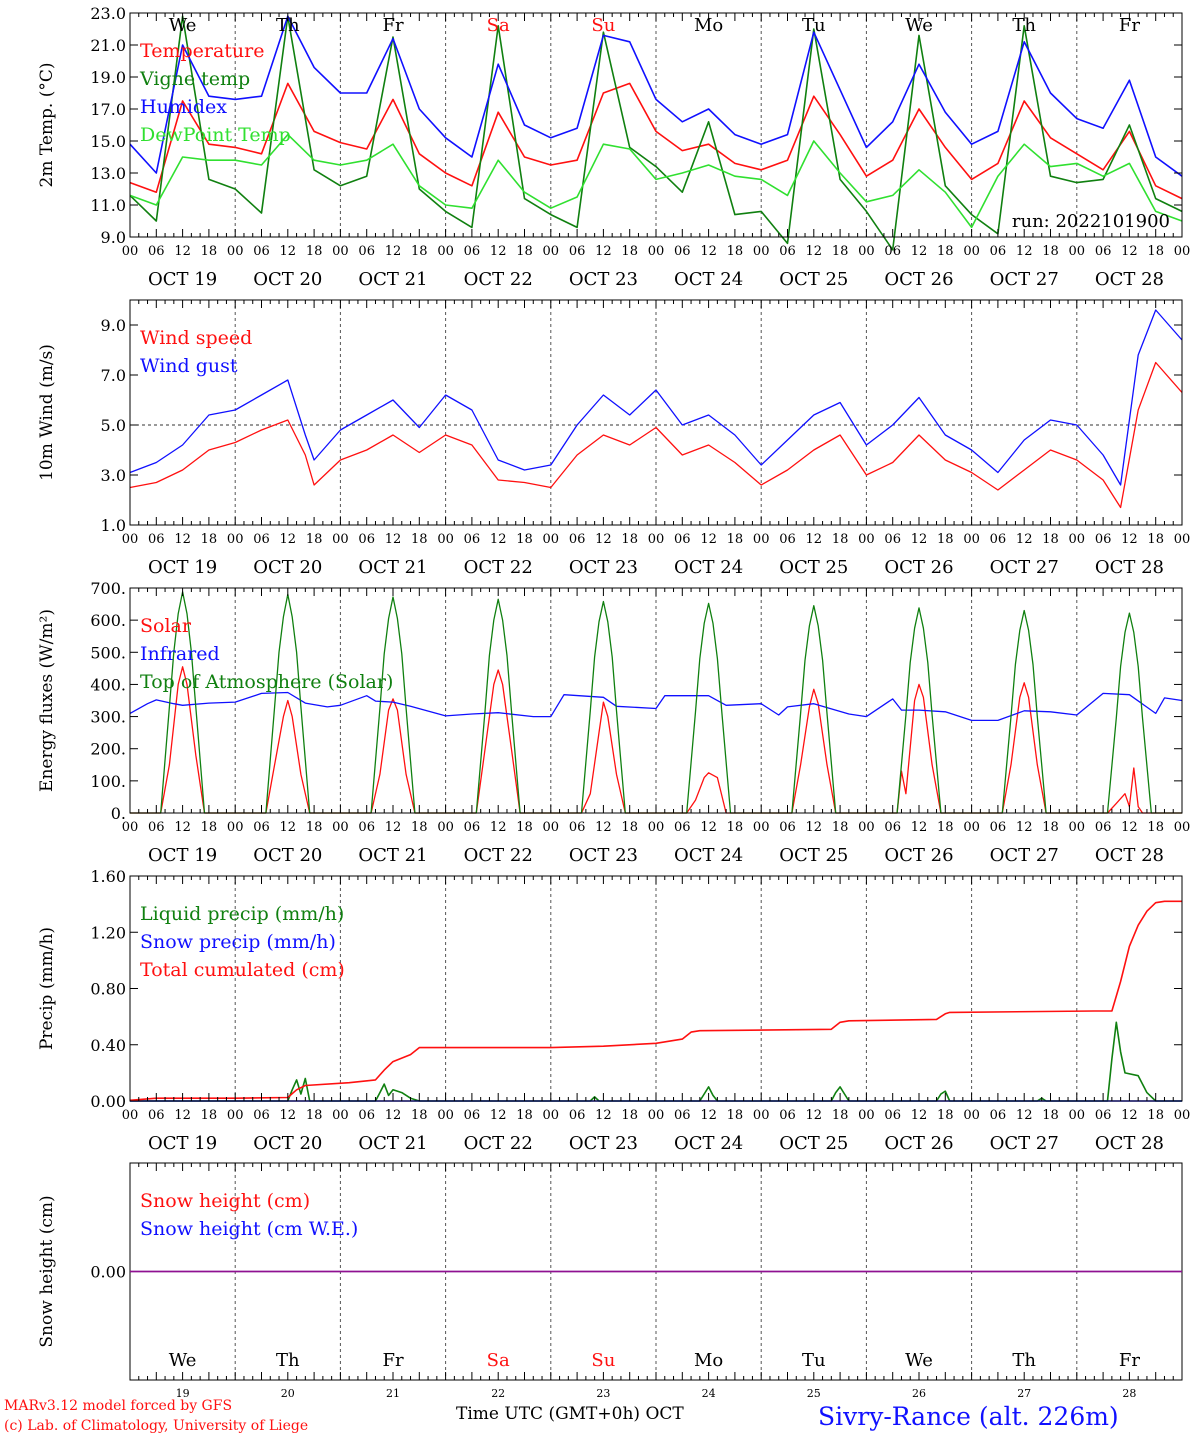 The width and height of the screenshot is (1194, 1440). I want to click on date-number-label: 28, so click(1129, 1393).